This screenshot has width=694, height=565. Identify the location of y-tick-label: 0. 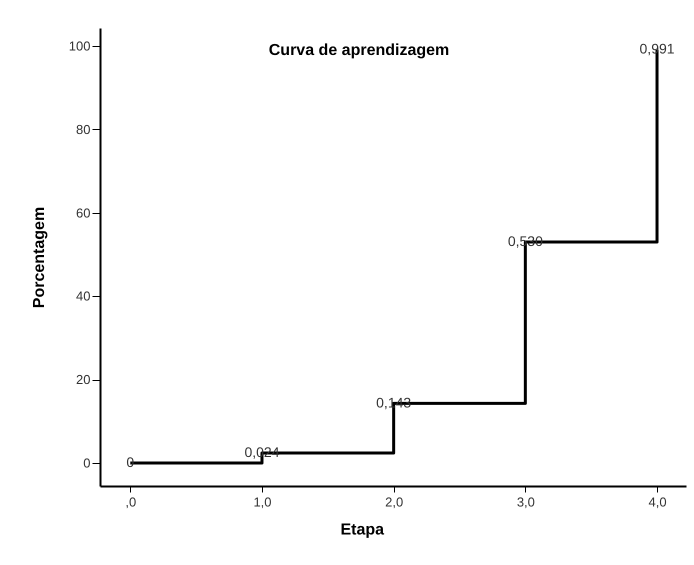
(86, 463).